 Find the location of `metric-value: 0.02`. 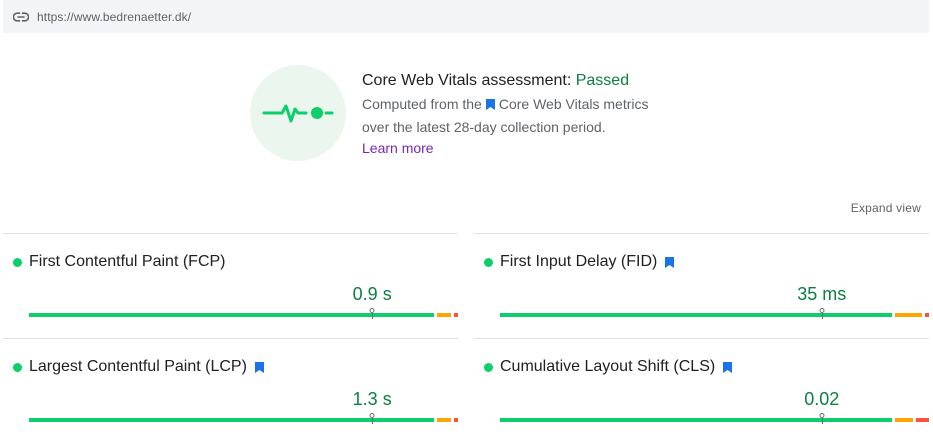

metric-value: 0.02 is located at coordinates (822, 399).